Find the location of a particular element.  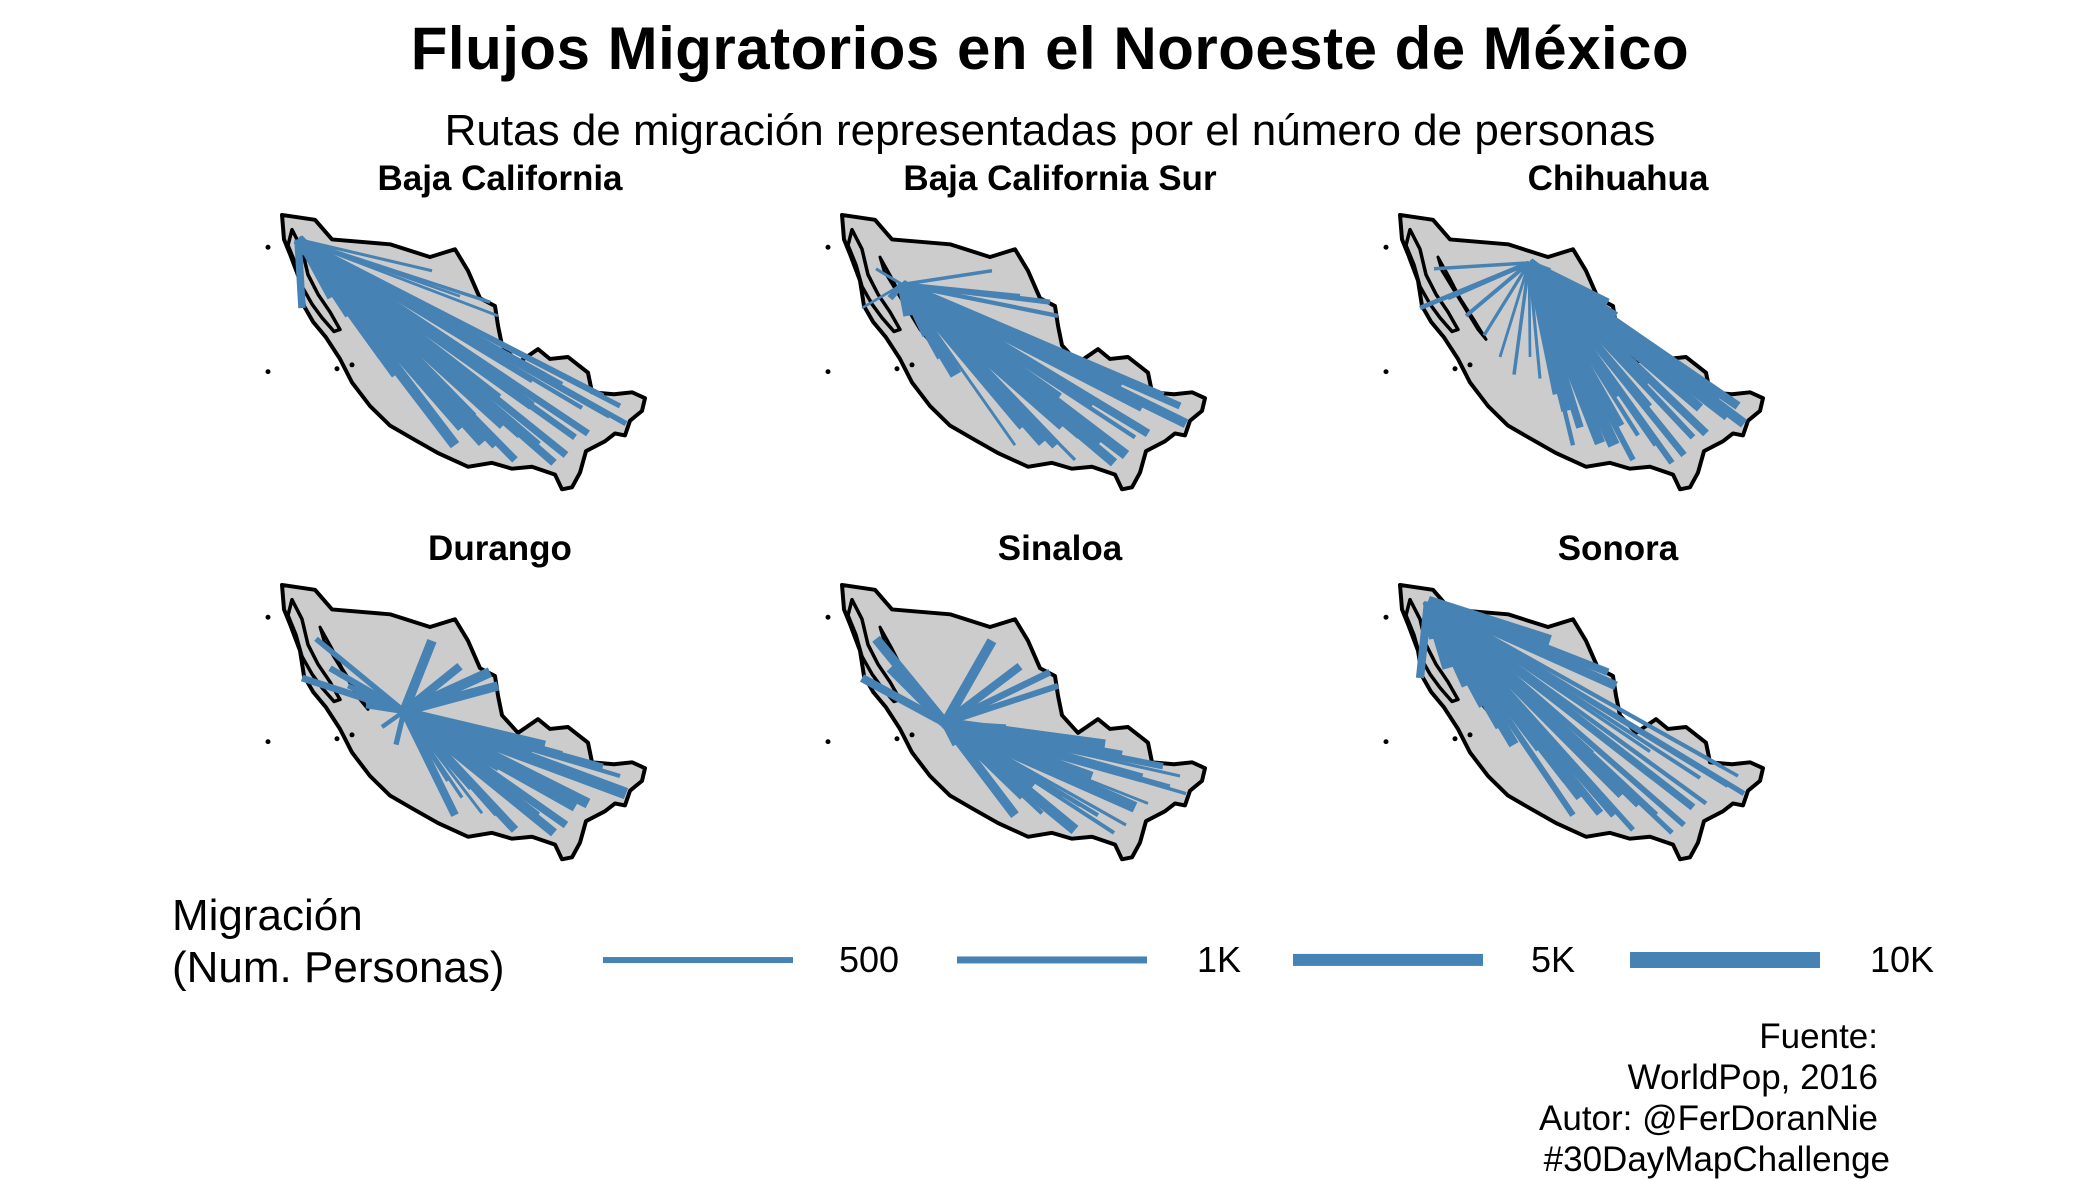

facet-panel-sonora: Sonora is located at coordinates (1618, 700).